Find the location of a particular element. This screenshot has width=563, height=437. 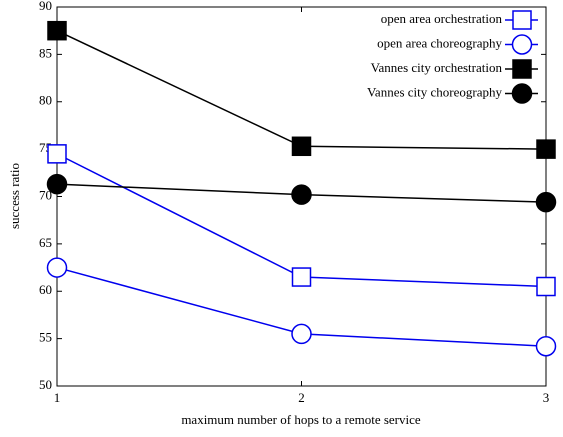

x-tick-label: 1 is located at coordinates (57, 397).